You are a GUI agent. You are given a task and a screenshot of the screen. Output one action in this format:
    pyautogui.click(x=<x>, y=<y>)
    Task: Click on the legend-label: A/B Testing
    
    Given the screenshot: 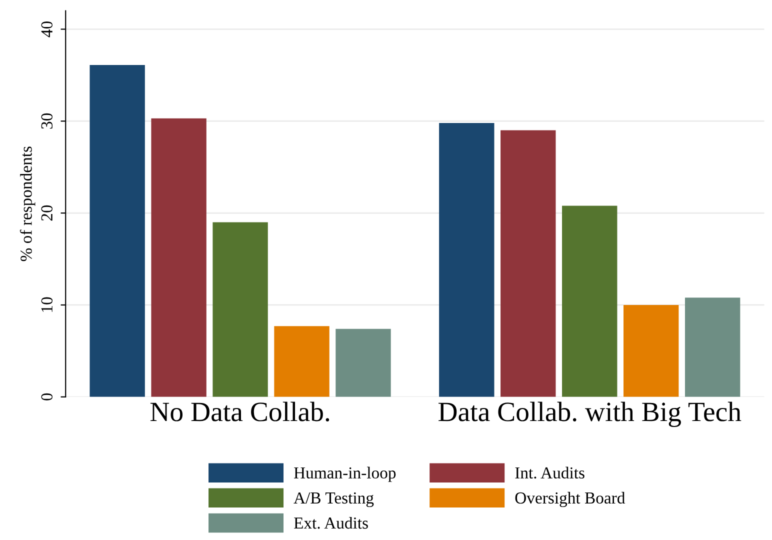 What is the action you would take?
    pyautogui.click(x=334, y=500)
    